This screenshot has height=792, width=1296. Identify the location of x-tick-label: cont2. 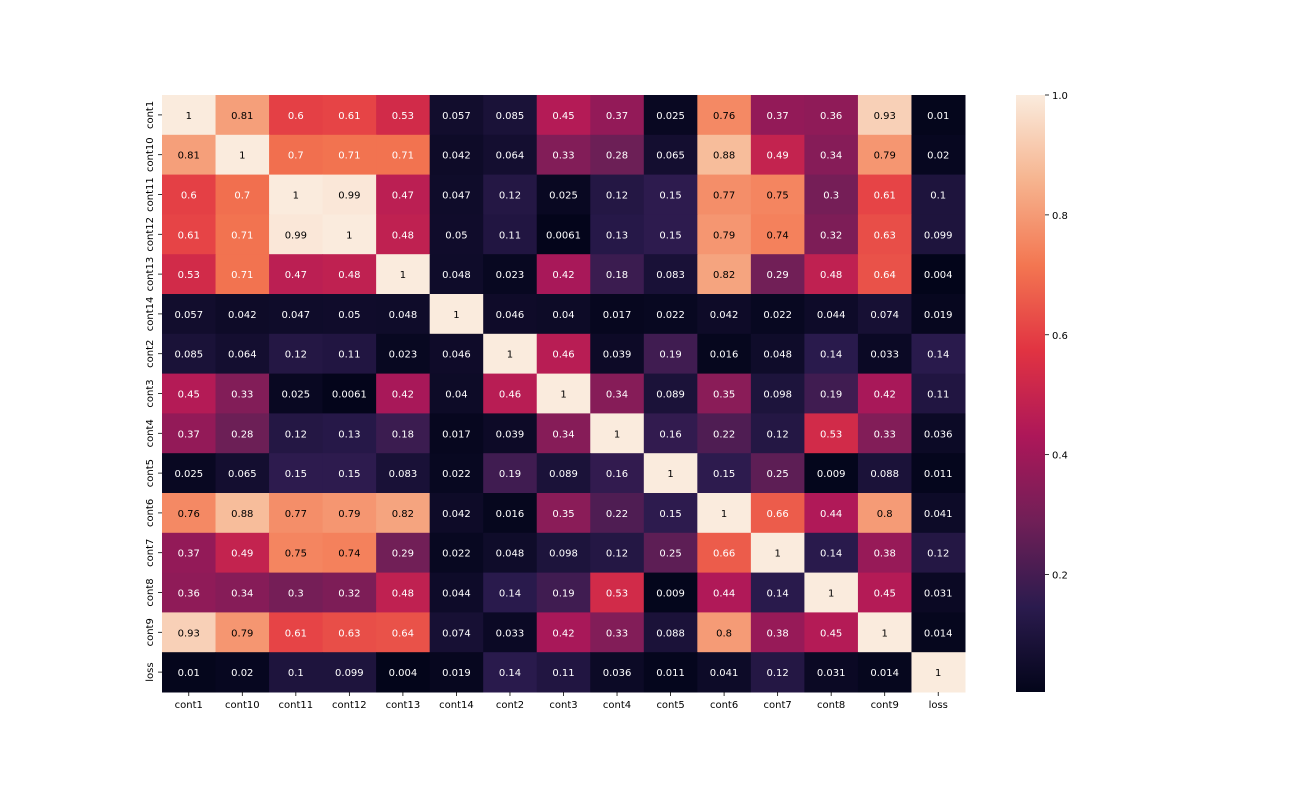
(510, 705).